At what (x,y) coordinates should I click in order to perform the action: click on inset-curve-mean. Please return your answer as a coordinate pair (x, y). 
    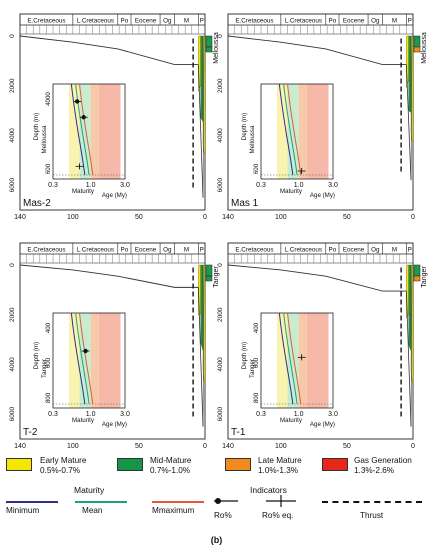
    Looking at the image, I should click on (290, 129).